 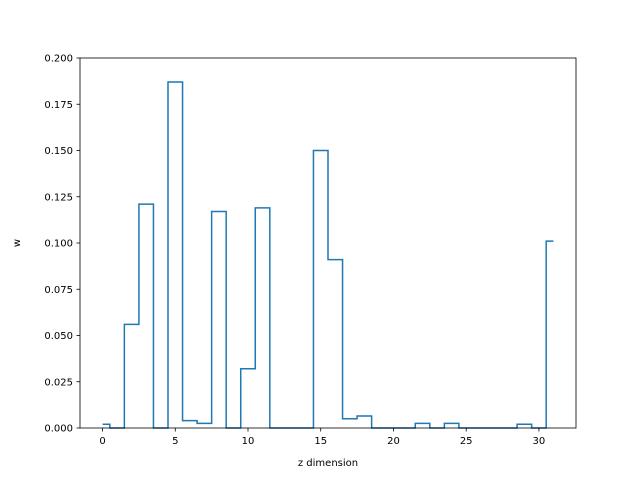 I want to click on x-axis: 0 5 10 15 20 25 30, so click(x=322, y=437).